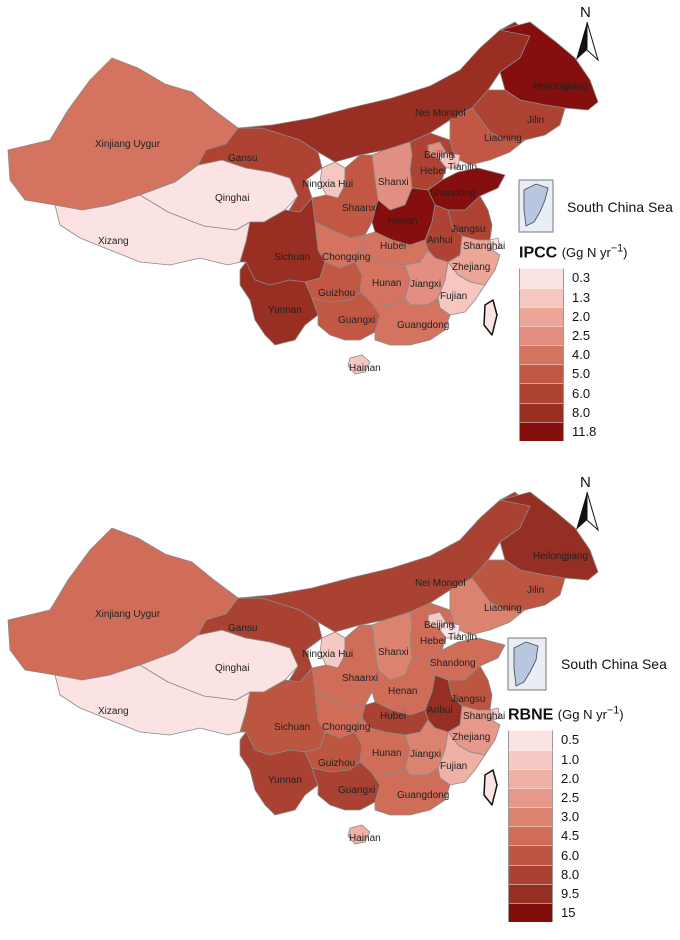 This screenshot has width=680, height=940. What do you see at coordinates (581, 355) in the screenshot?
I see `legend-value: 4.0` at bounding box center [581, 355].